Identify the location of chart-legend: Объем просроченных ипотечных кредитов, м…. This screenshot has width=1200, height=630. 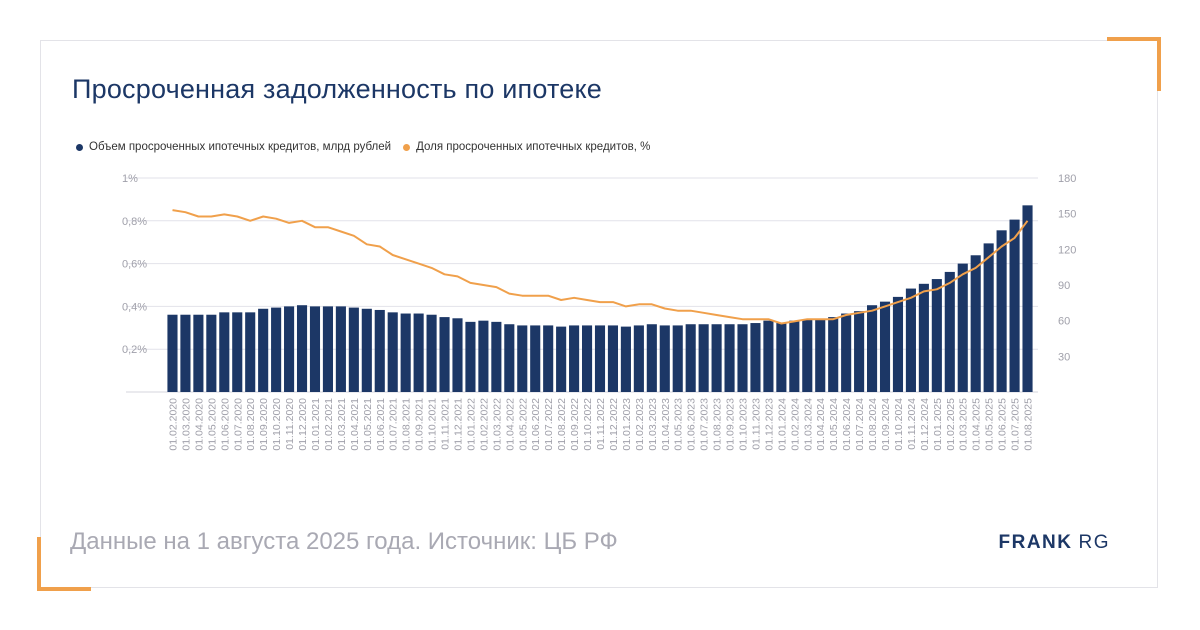
(363, 147).